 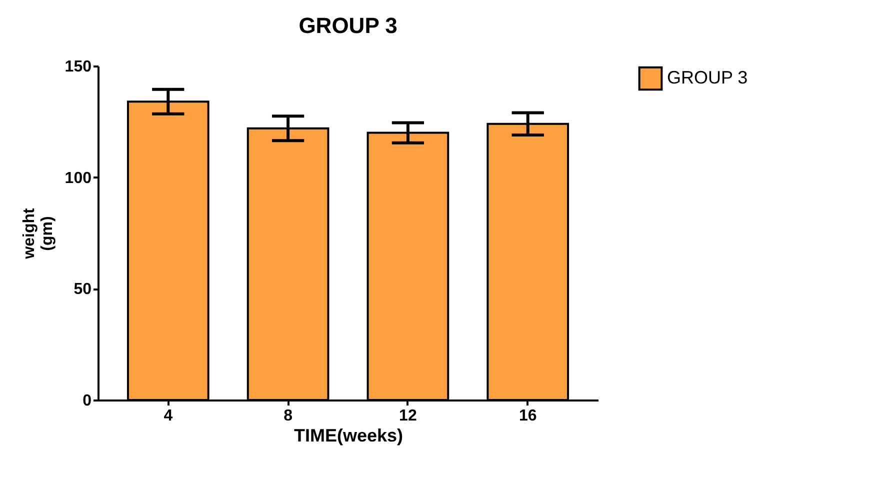 What do you see at coordinates (83, 289) in the screenshot?
I see `y-tick-label: 50` at bounding box center [83, 289].